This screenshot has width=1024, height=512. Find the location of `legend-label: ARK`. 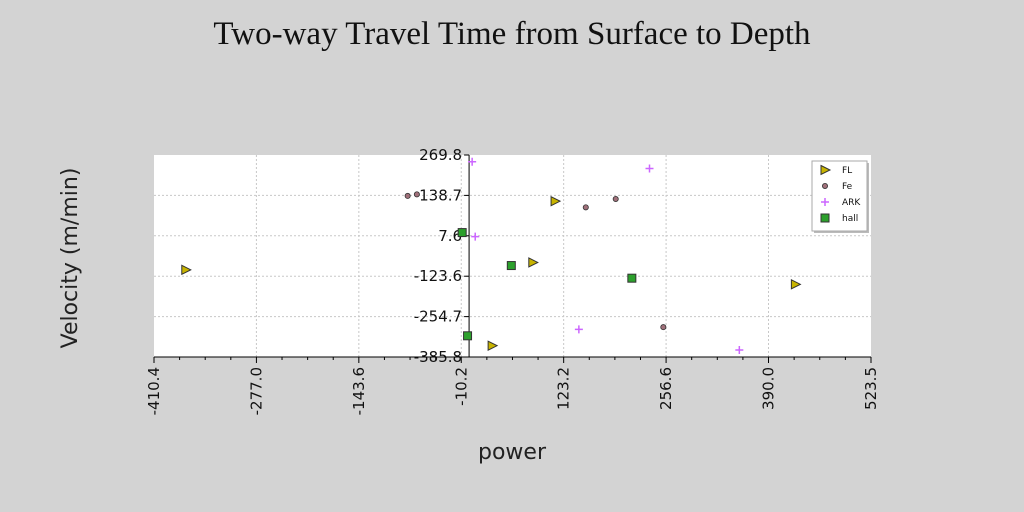

legend-label: ARK is located at coordinates (851, 203).